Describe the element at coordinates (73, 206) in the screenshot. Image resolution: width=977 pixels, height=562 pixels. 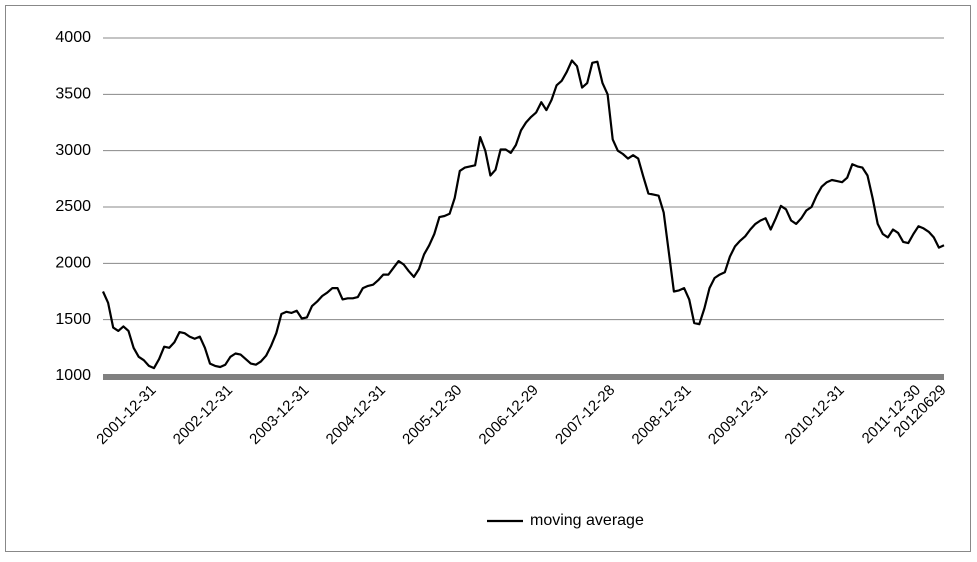
I see `y-tick-label: 2500` at that location.